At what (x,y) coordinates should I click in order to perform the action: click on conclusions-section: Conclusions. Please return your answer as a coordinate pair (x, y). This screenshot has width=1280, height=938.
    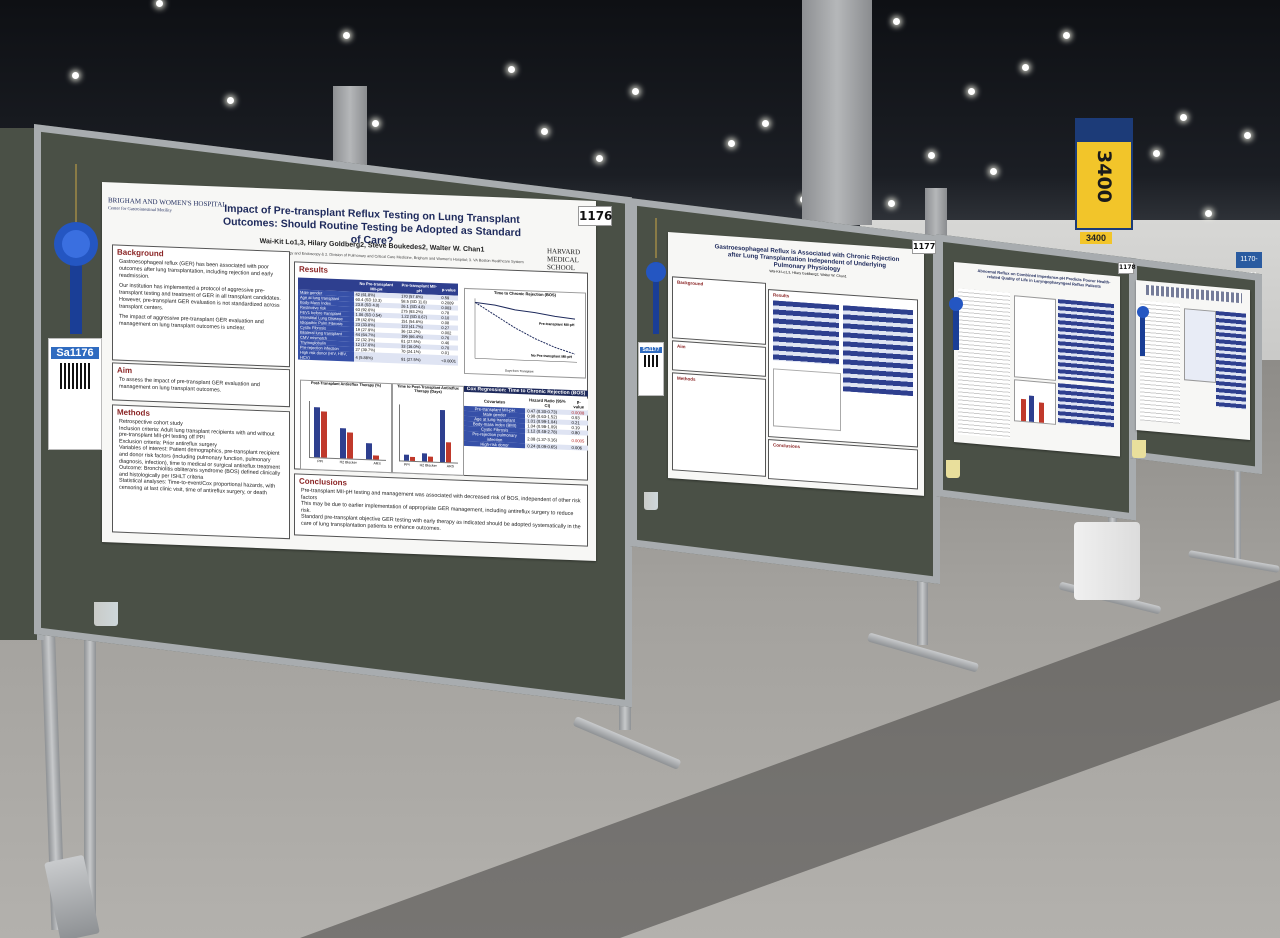
    Looking at the image, I should click on (843, 464).